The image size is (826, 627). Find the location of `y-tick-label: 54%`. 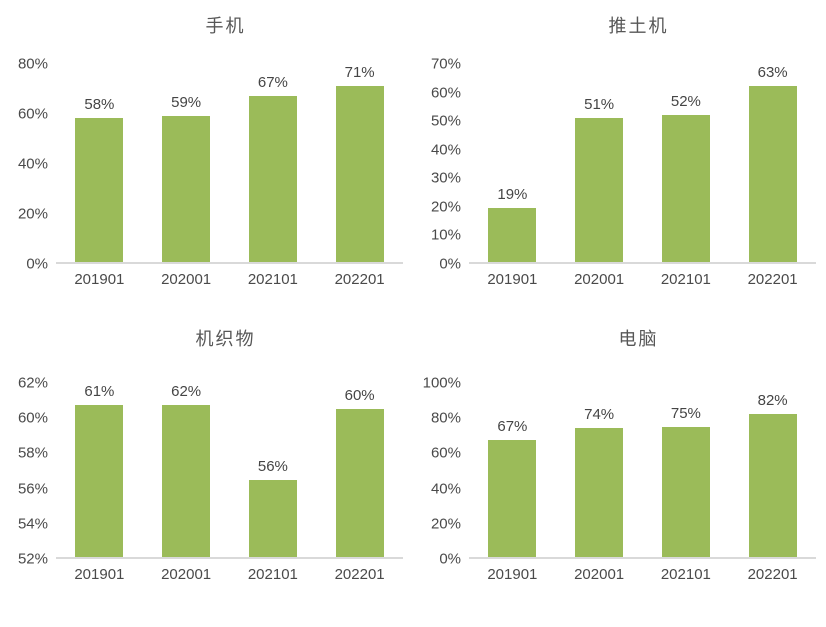

y-tick-label: 54% is located at coordinates (32, 524).